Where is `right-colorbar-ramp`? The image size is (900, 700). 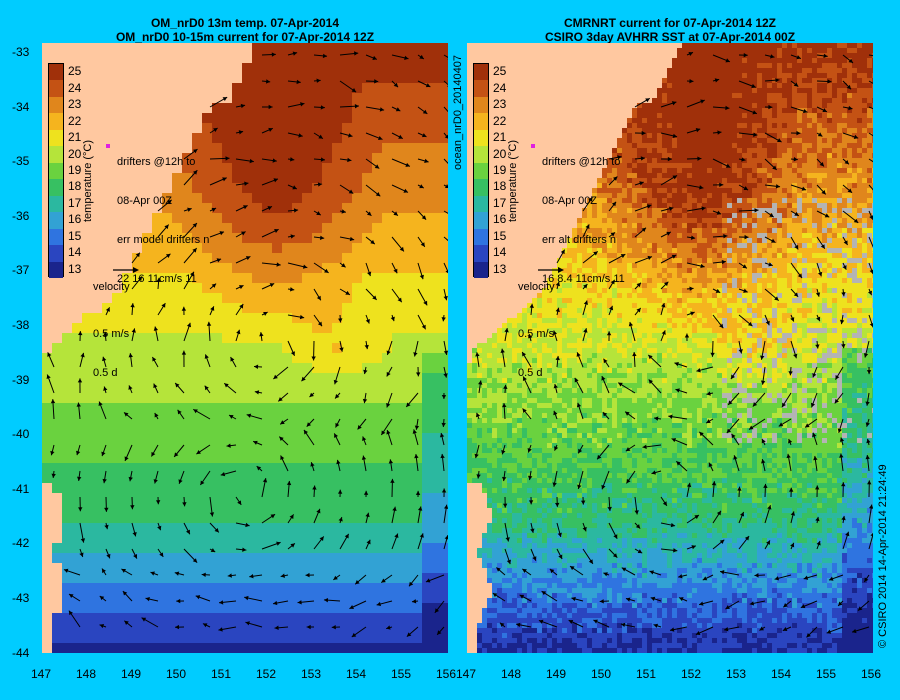 right-colorbar-ramp is located at coordinates (481, 171).